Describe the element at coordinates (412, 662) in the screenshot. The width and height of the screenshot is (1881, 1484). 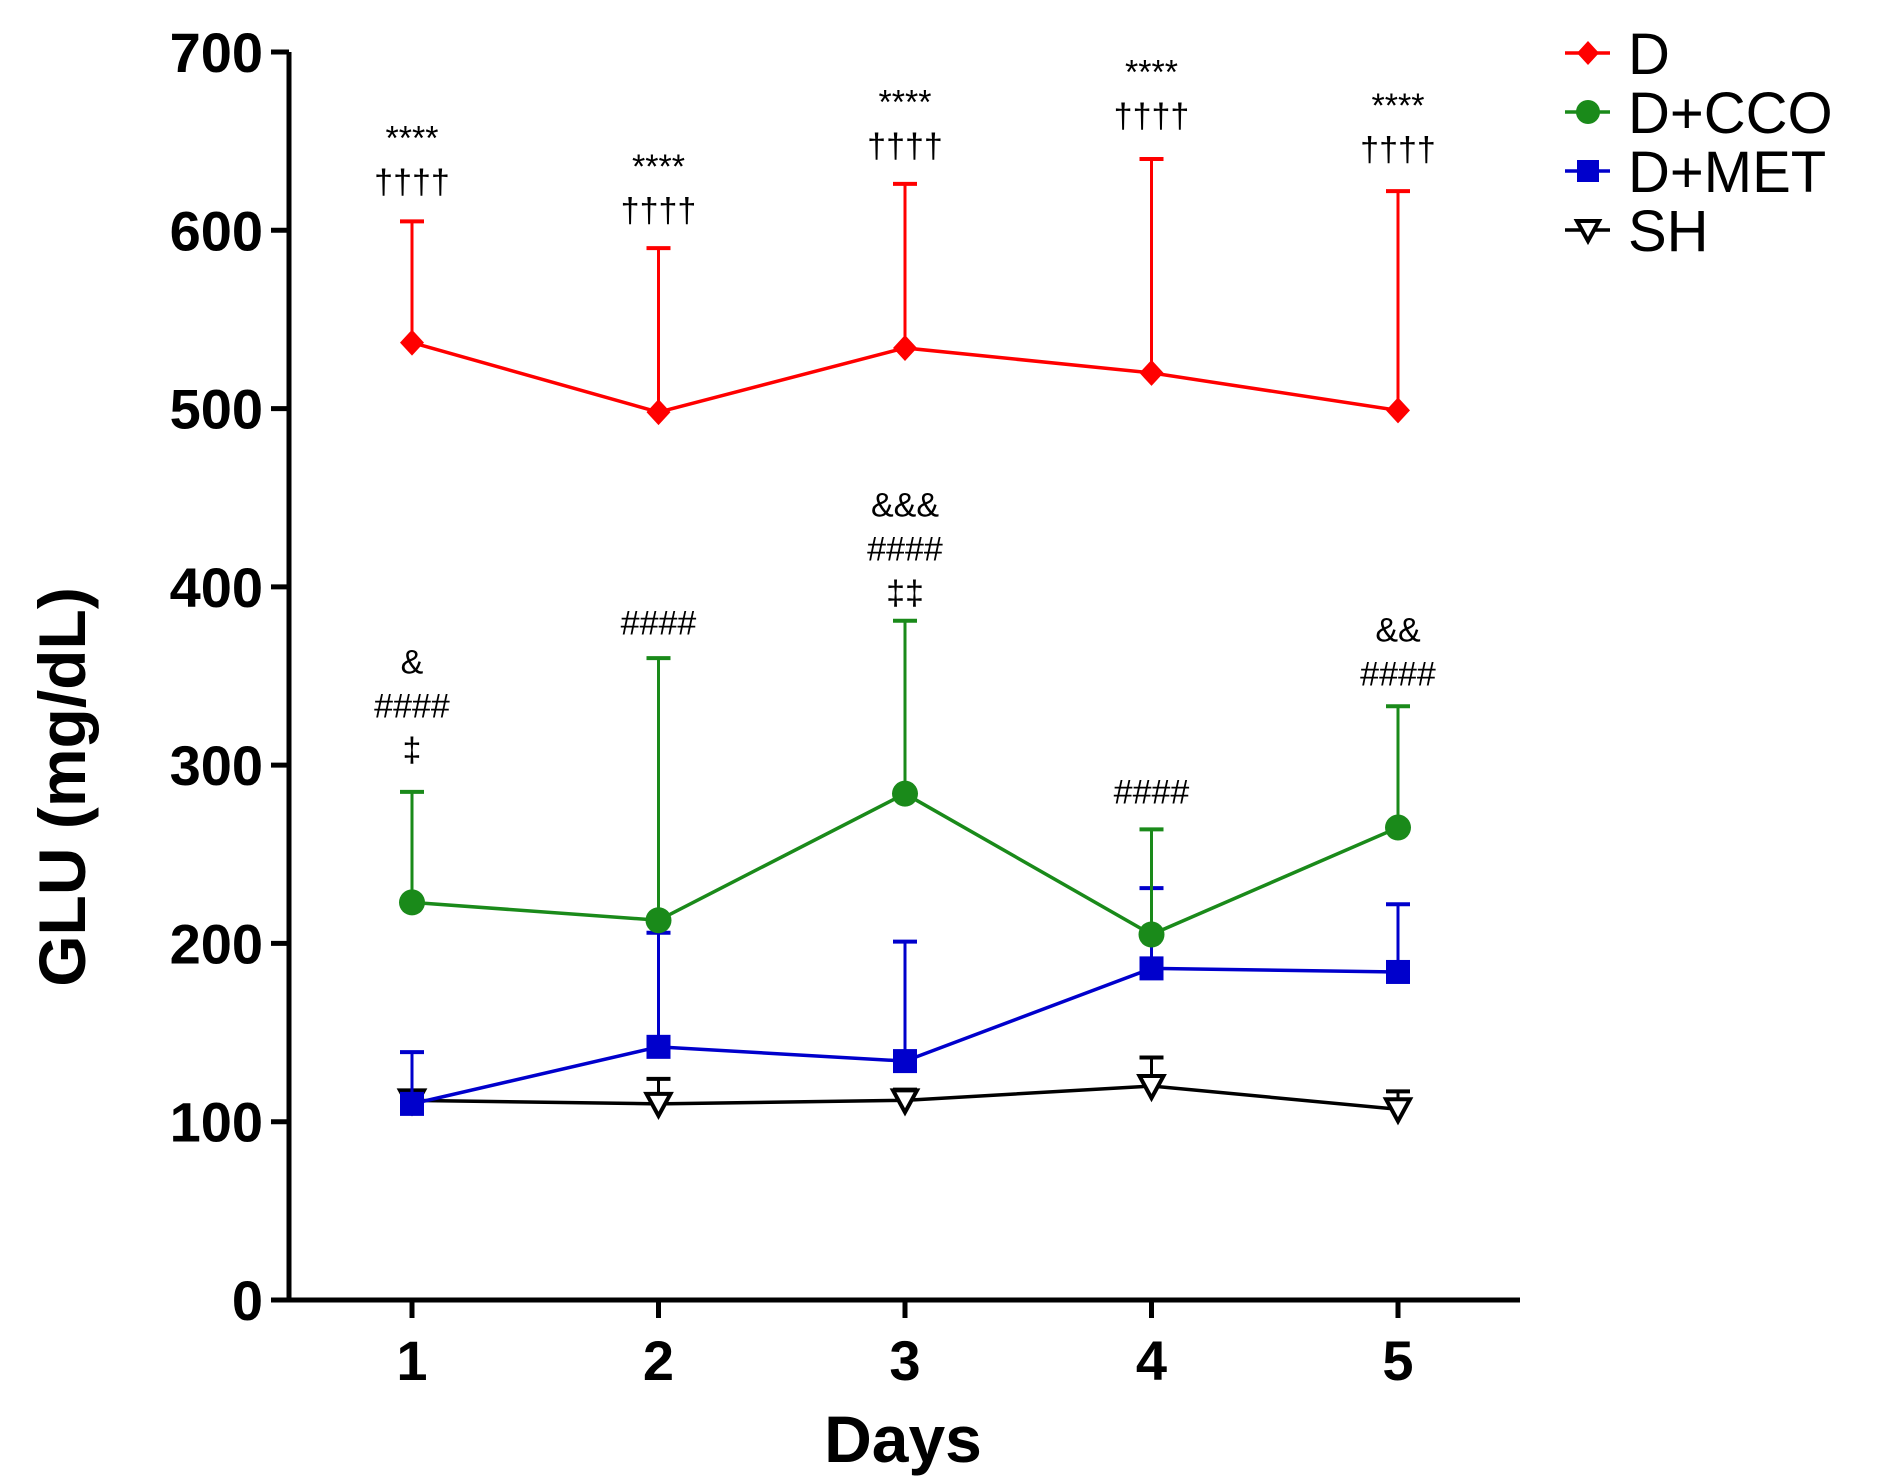
I see `significance-label: &` at that location.